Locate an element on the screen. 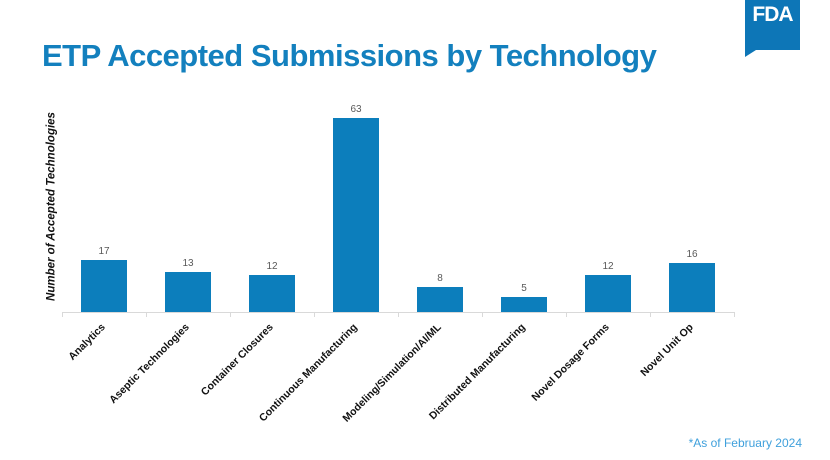 This screenshot has height=460, width=830. fda-logo-text: FDA is located at coordinates (772, 14).